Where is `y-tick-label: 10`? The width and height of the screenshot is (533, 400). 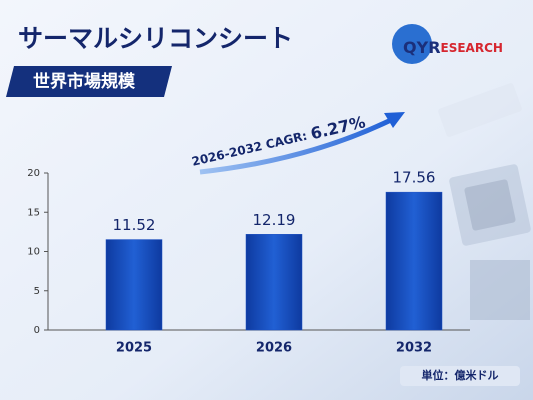
y-tick-label: 10 is located at coordinates (33, 252).